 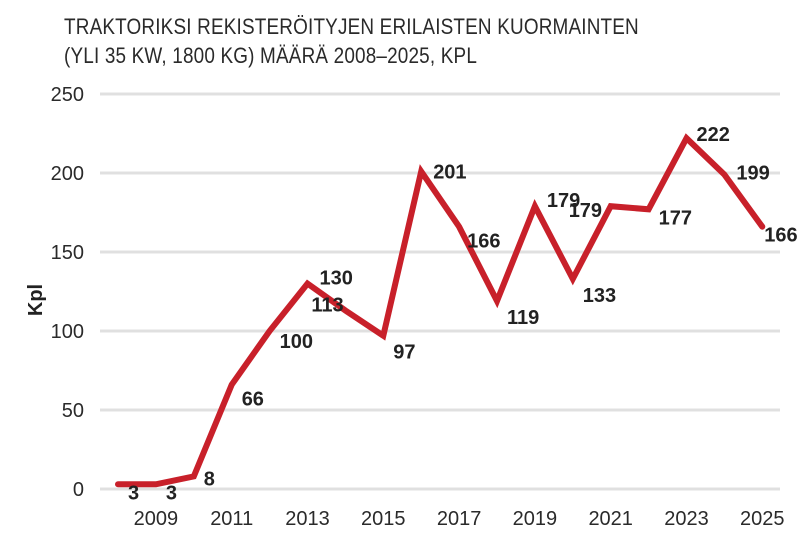 I want to click on data-label: 201, so click(x=449, y=172).